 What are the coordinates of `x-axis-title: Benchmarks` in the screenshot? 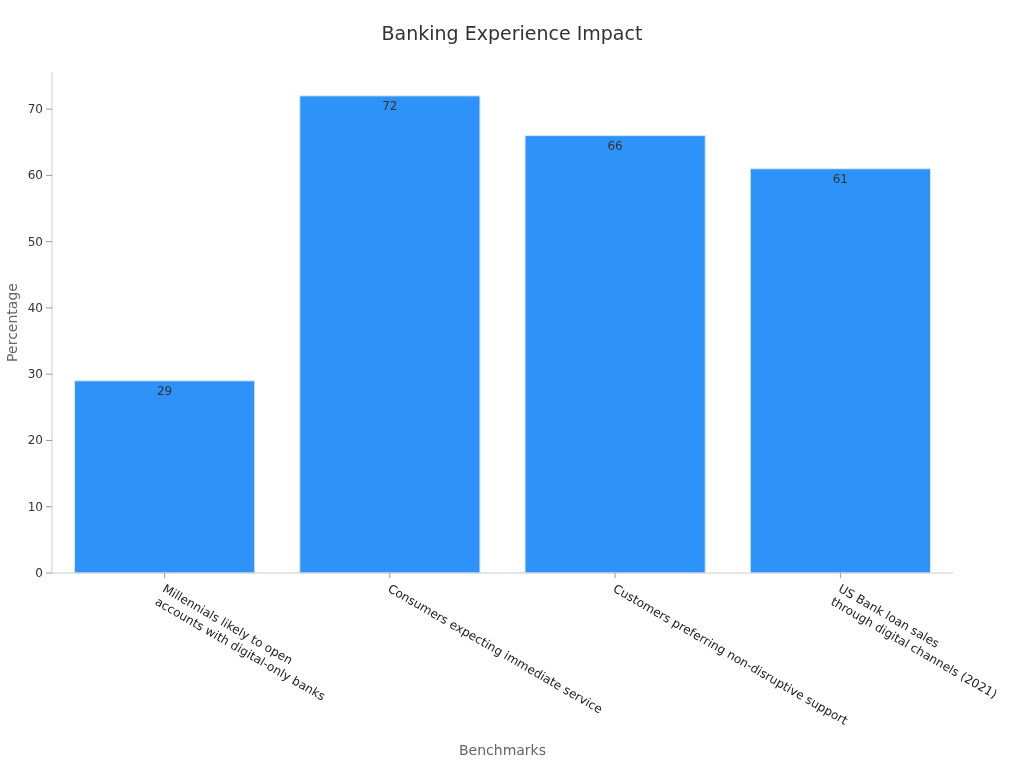 It's located at (502, 750).